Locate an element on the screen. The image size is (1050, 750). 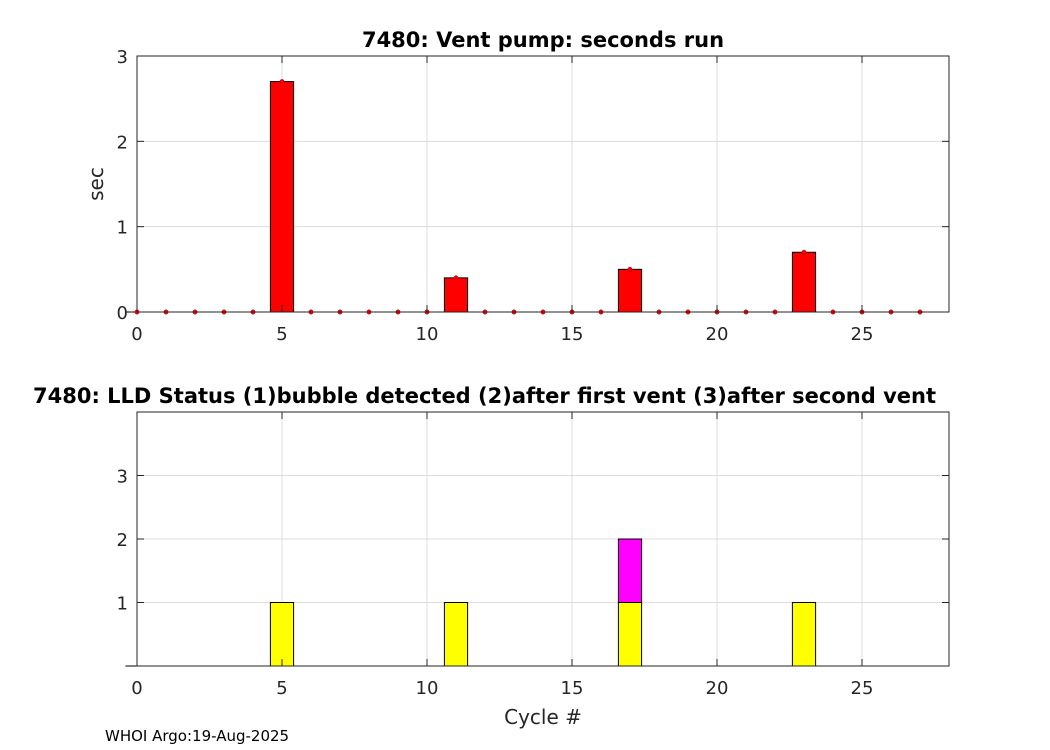
y-axis-label: sec is located at coordinates (96, 184).